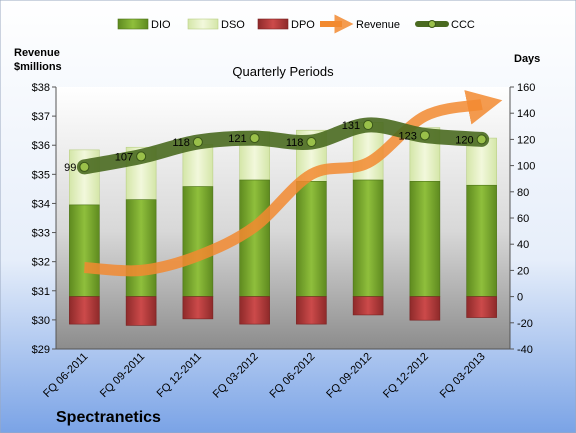 Image resolution: width=576 pixels, height=433 pixels. I want to click on legend: DIO DSO DPO Revenue CCC, so click(296, 24).